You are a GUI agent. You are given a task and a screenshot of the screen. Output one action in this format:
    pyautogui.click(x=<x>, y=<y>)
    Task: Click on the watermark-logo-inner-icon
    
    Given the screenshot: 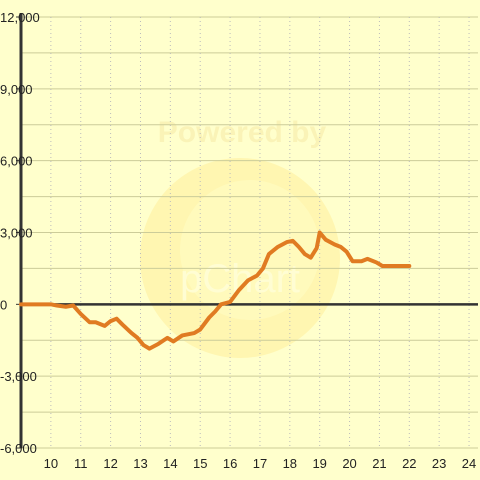 What is the action you would take?
    pyautogui.click(x=250, y=250)
    